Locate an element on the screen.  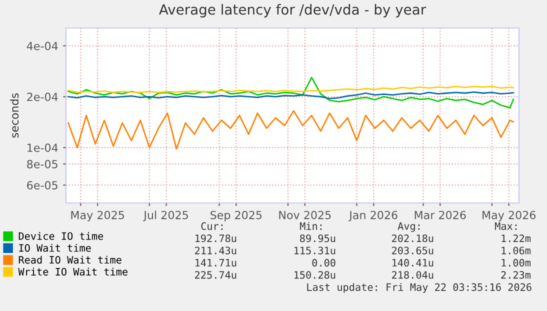
y-tick-label: 4e-04 is located at coordinates (42, 46).